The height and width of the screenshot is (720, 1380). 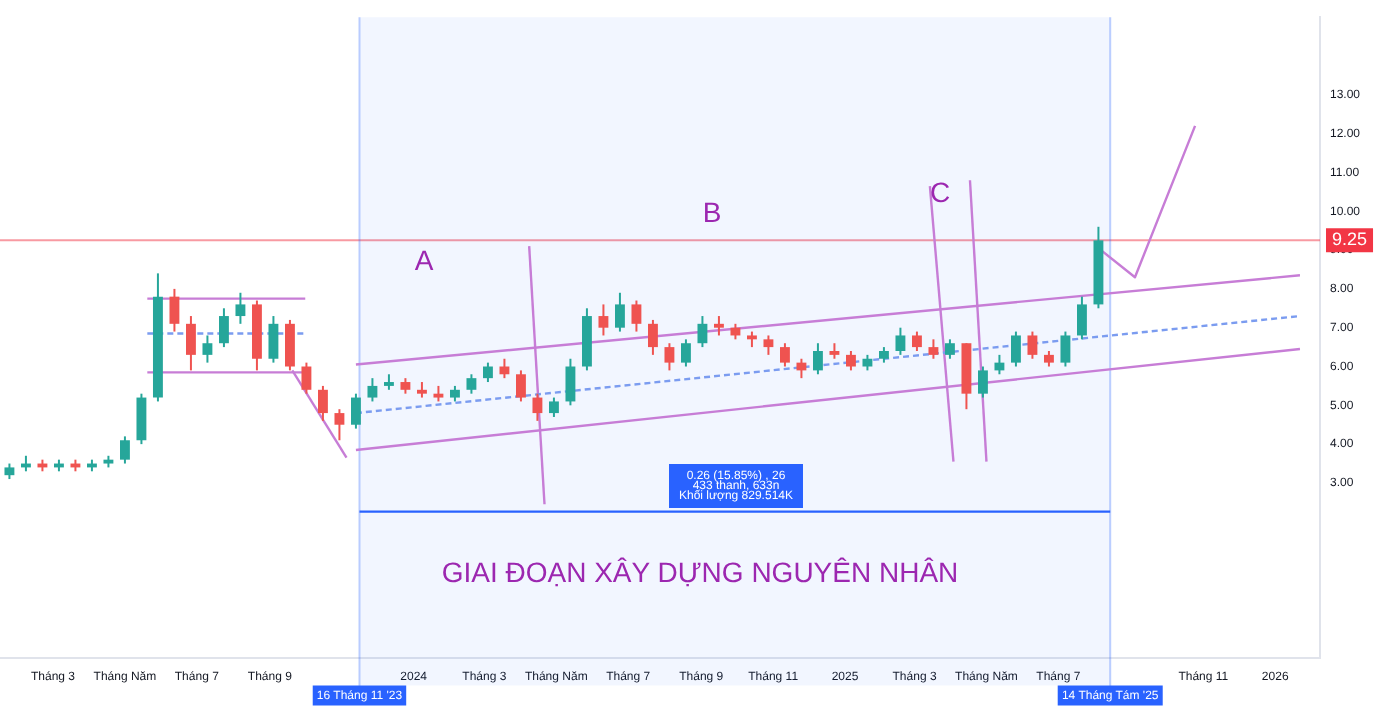 I want to click on annotation: GIAI ĐOẠN XÂY DỰNG NGUYÊN NHÂN, so click(x=700, y=571).